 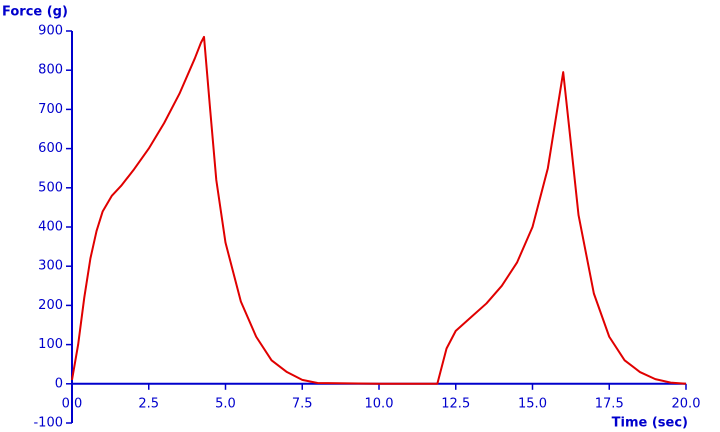 I want to click on y-tick-label: 500, so click(x=50, y=187).